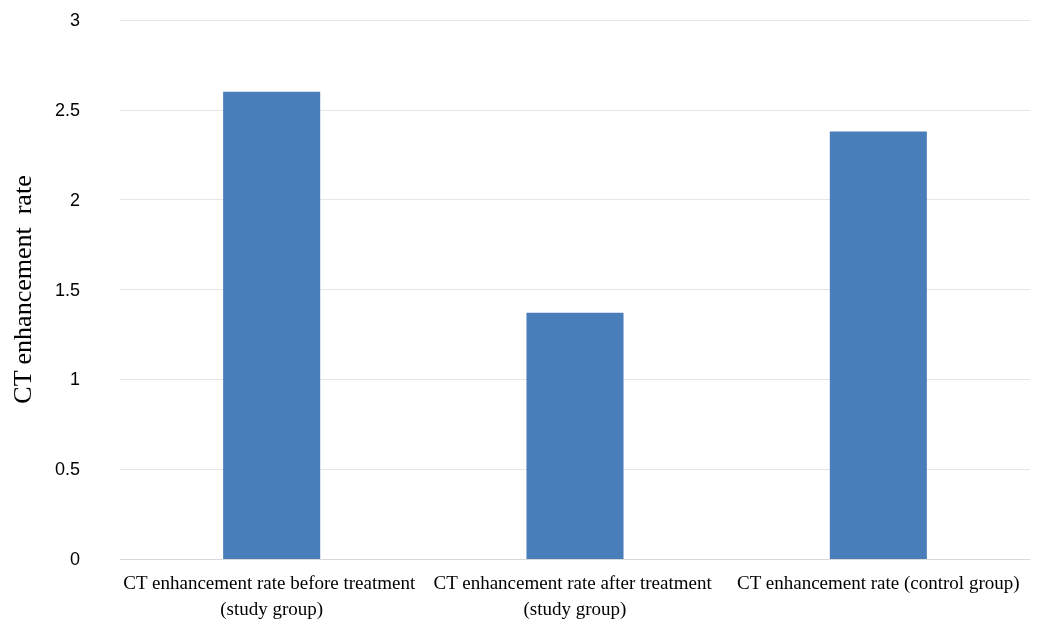 This screenshot has height=629, width=1040. I want to click on y-tick-label: 2.5, so click(67, 109).